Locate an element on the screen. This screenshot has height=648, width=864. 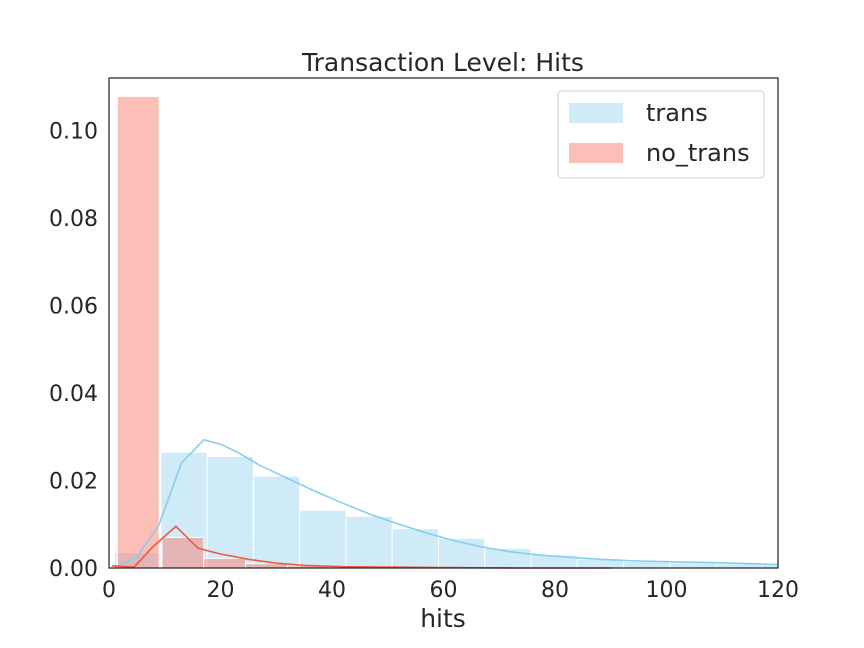
legend-label-trans: trans is located at coordinates (677, 113).